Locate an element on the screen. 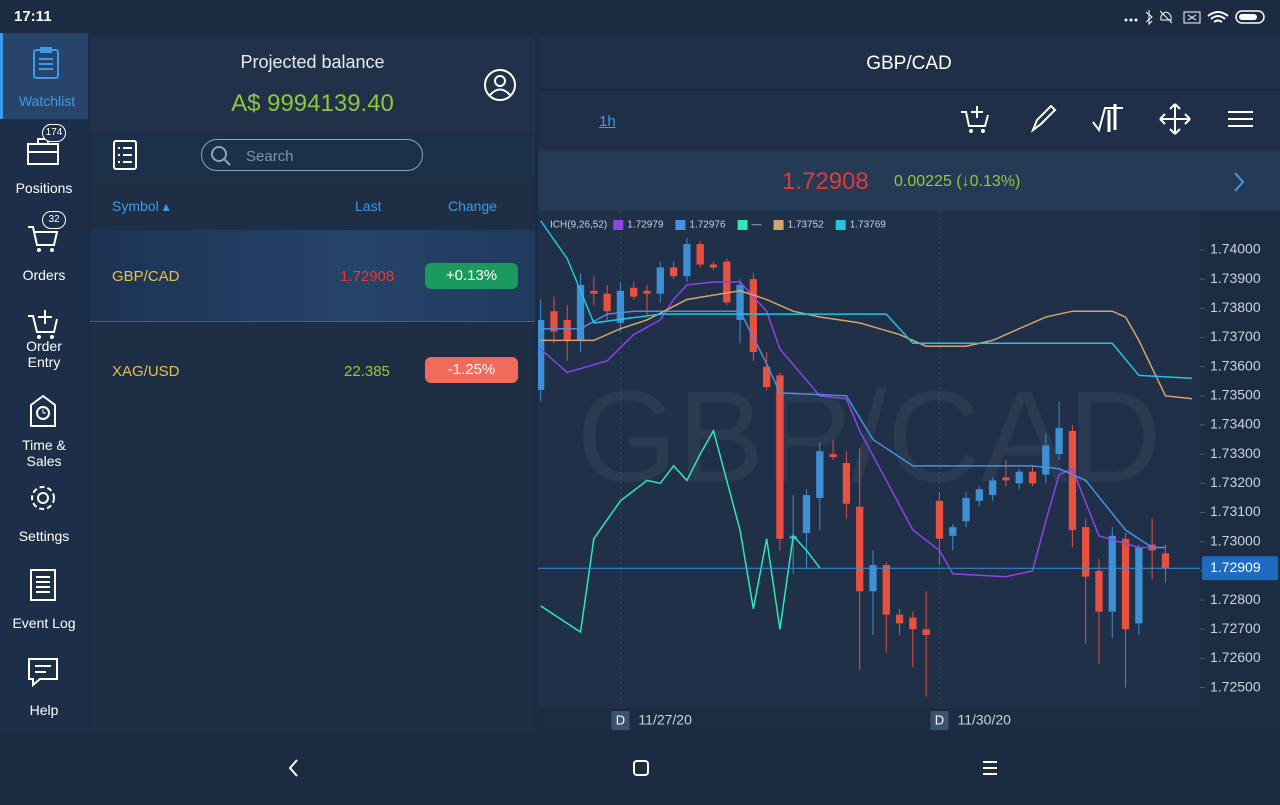 The width and height of the screenshot is (1280, 805). nav-label: Settings is located at coordinates (44, 536).